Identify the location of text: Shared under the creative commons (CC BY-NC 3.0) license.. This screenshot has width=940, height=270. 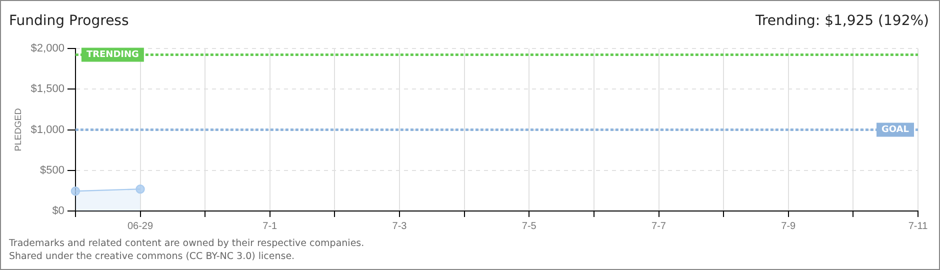
(152, 256).